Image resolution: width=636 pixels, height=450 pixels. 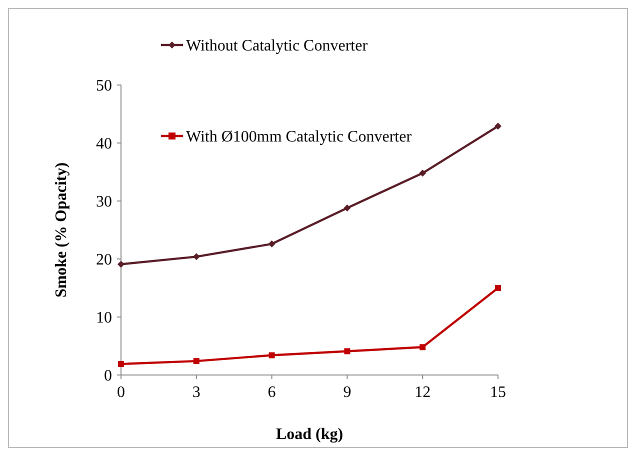 I want to click on y-tick-label: 10, so click(x=104, y=318).